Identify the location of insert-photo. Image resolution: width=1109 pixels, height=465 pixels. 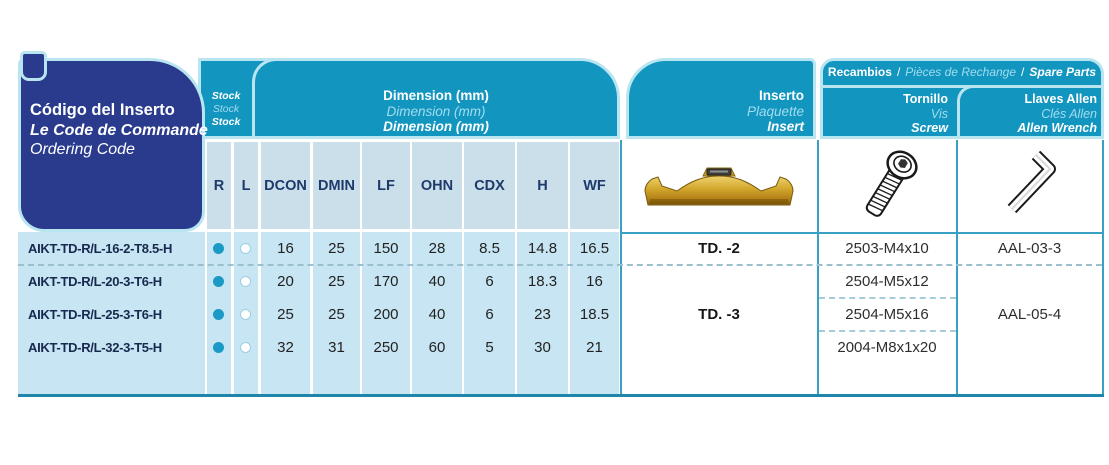
(719, 186).